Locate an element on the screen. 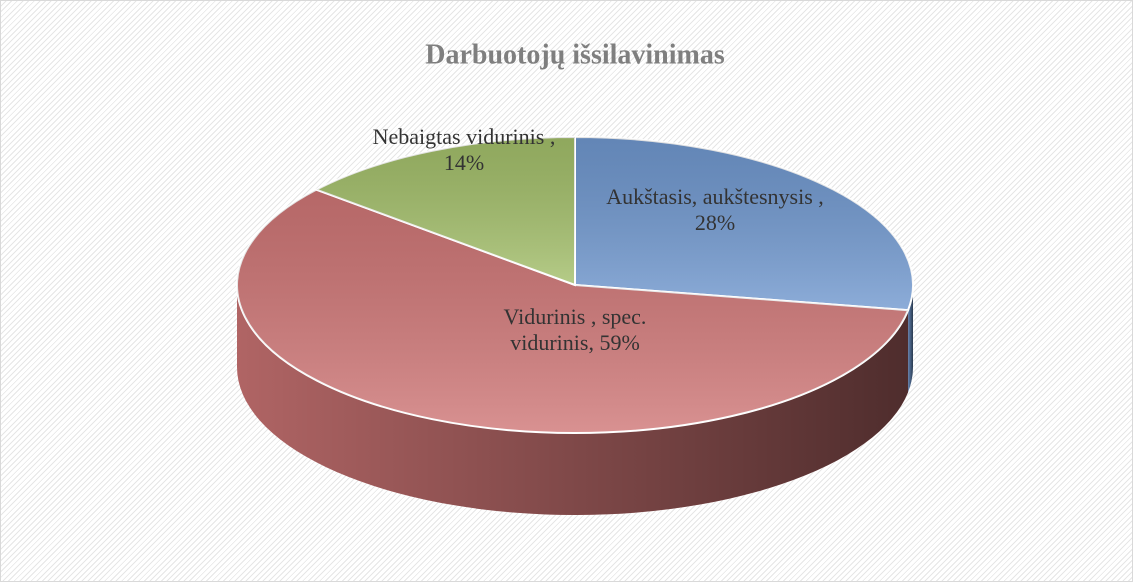 Image resolution: width=1133 pixels, height=582 pixels. data-label: Vidurinis , spec. vidurinis, 59% is located at coordinates (575, 330).